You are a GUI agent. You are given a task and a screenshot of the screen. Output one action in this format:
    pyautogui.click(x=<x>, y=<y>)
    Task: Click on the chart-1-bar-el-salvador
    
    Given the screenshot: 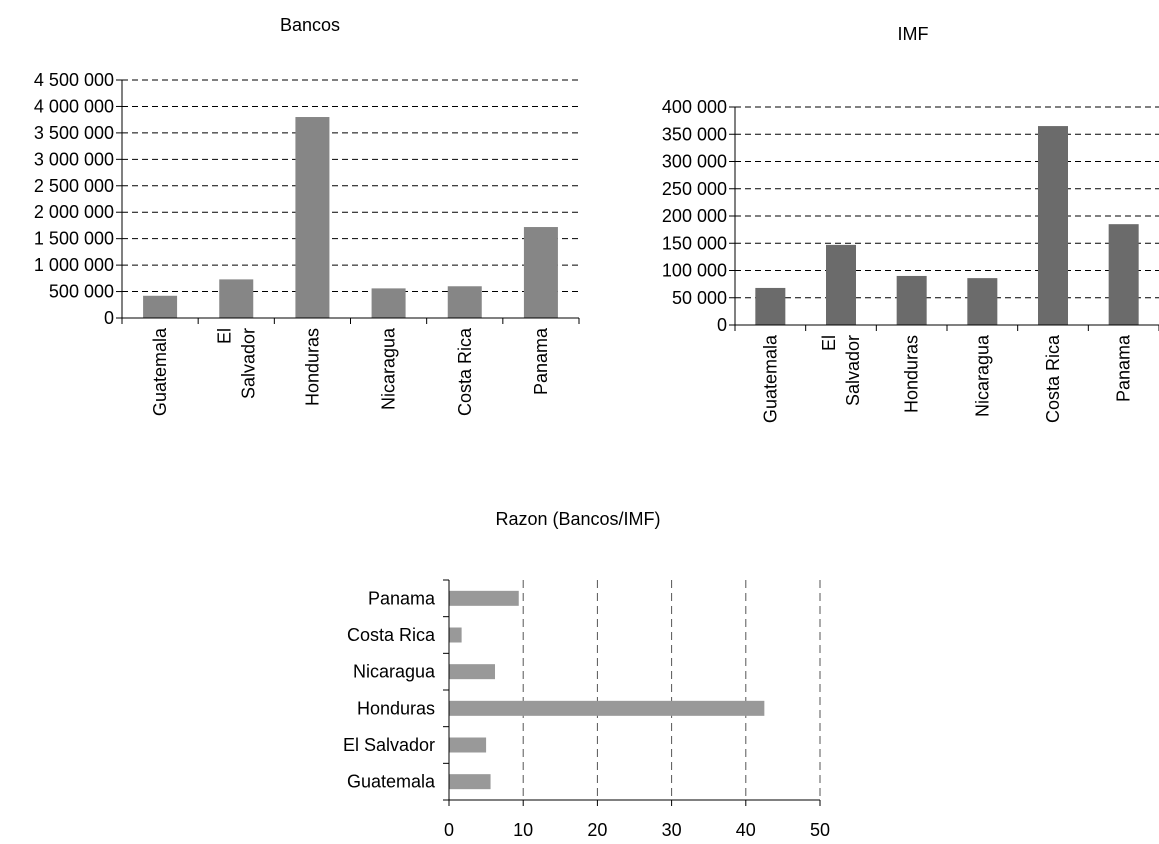 What is the action you would take?
    pyautogui.click(x=841, y=284)
    